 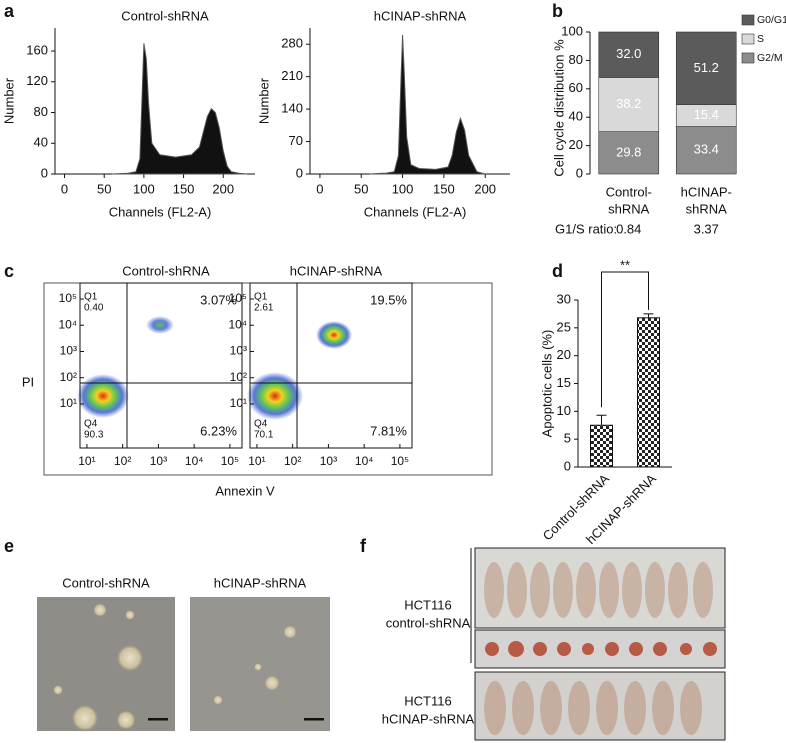 What do you see at coordinates (706, 191) in the screenshot?
I see `x-tick-label: hCINAP-` at bounding box center [706, 191].